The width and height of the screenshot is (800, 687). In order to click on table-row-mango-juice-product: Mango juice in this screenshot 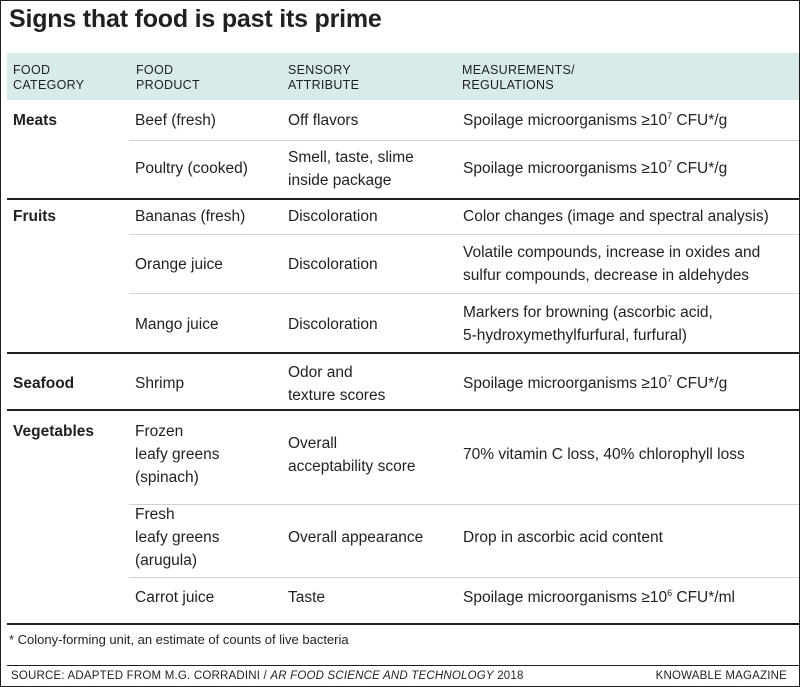, I will do `click(177, 324)`.